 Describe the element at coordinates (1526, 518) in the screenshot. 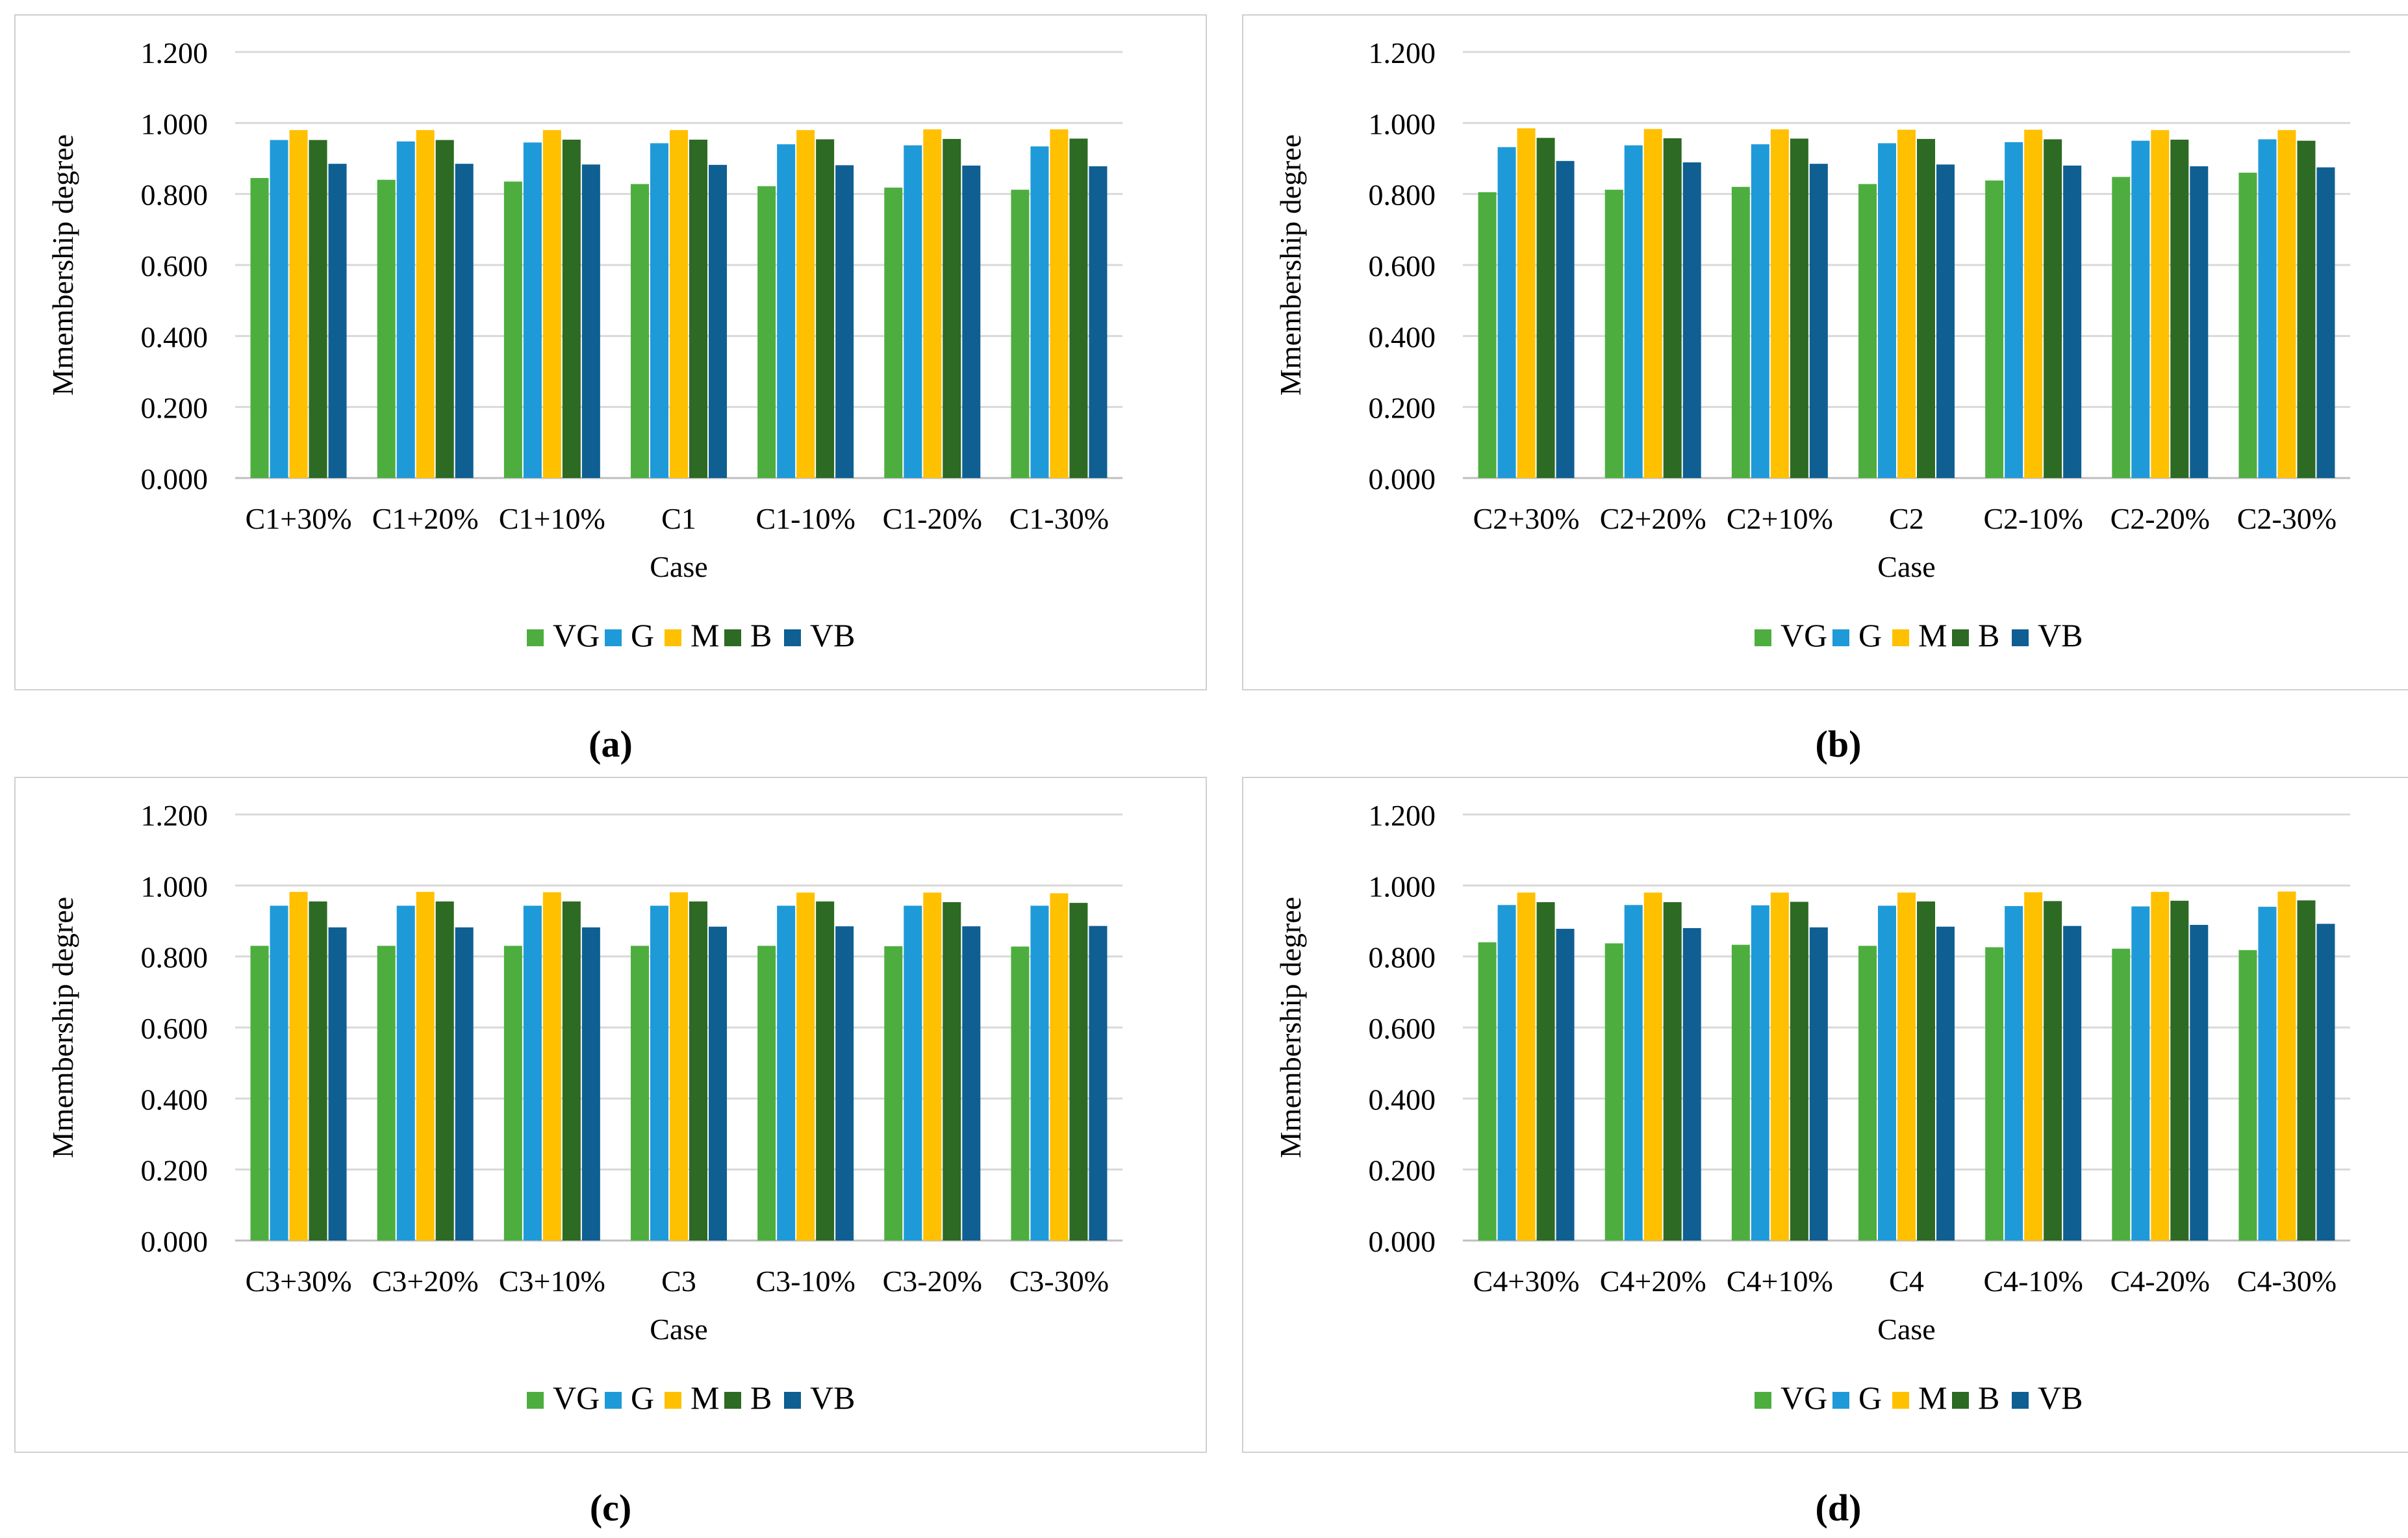

I see `x-tick-label: C2+30%` at that location.